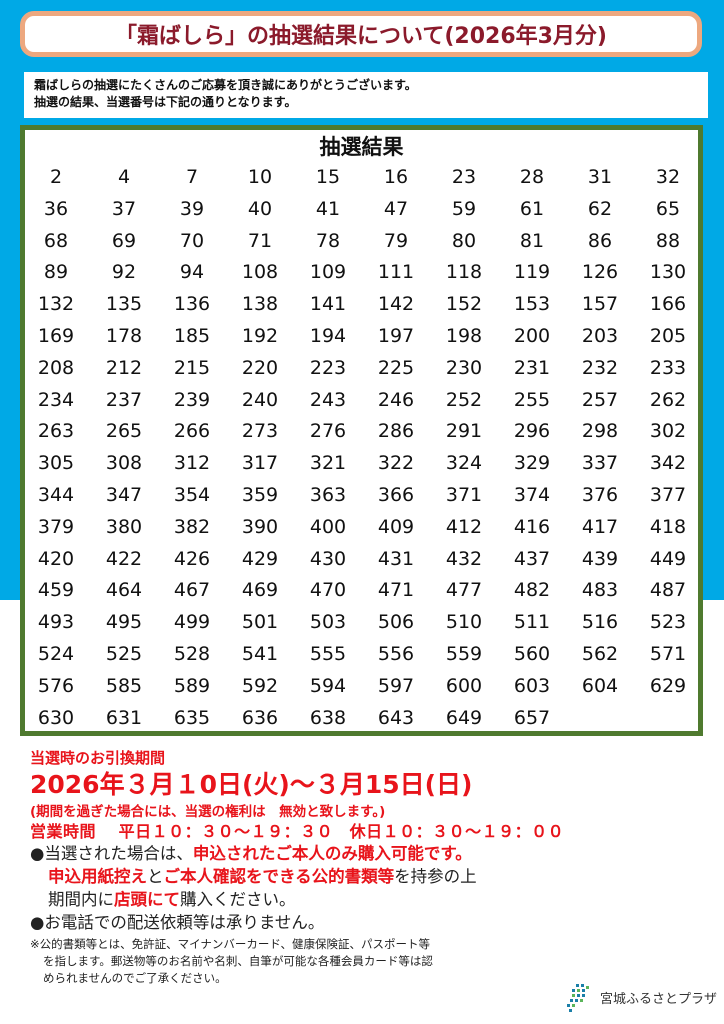  I want to click on winning-number: 40, so click(260, 208).